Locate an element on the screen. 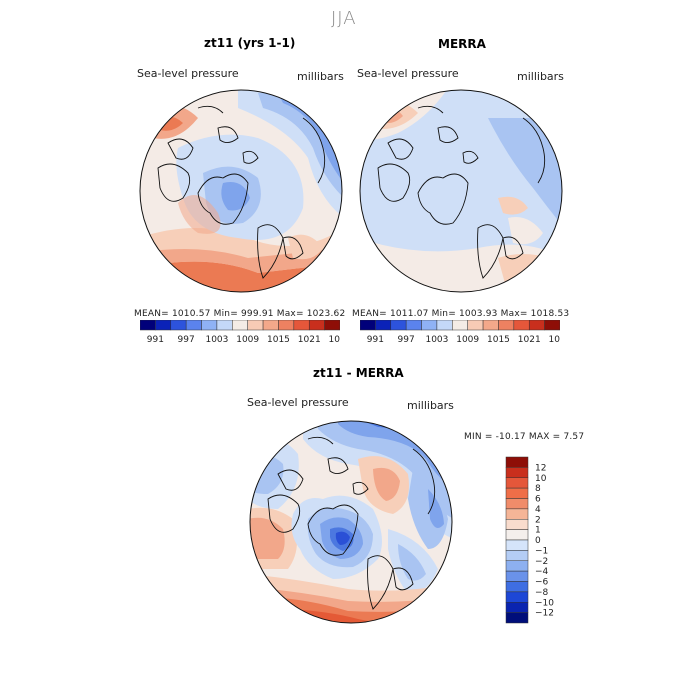 The image size is (700, 700). panel2-colorbar-tick-label: 1009 is located at coordinates (467, 340).